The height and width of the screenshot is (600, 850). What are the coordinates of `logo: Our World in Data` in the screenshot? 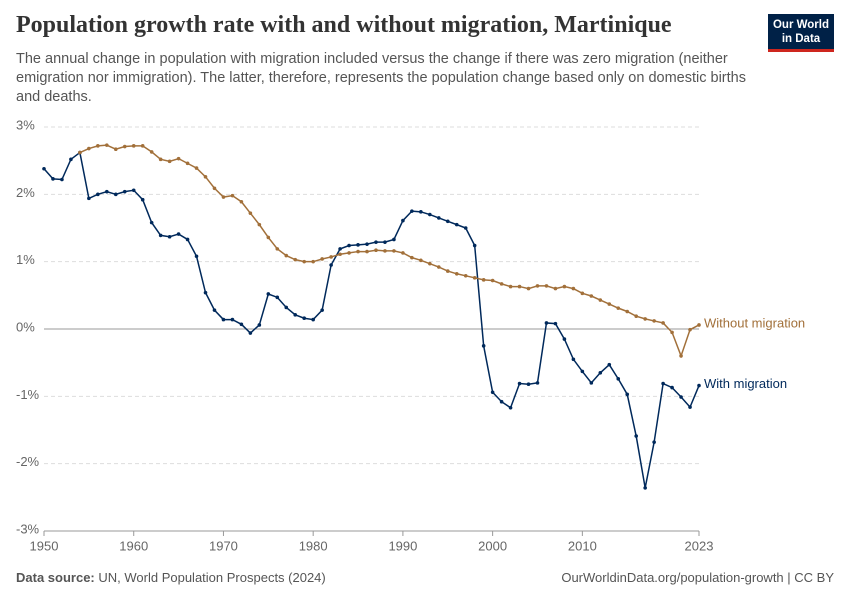 It's located at (801, 33).